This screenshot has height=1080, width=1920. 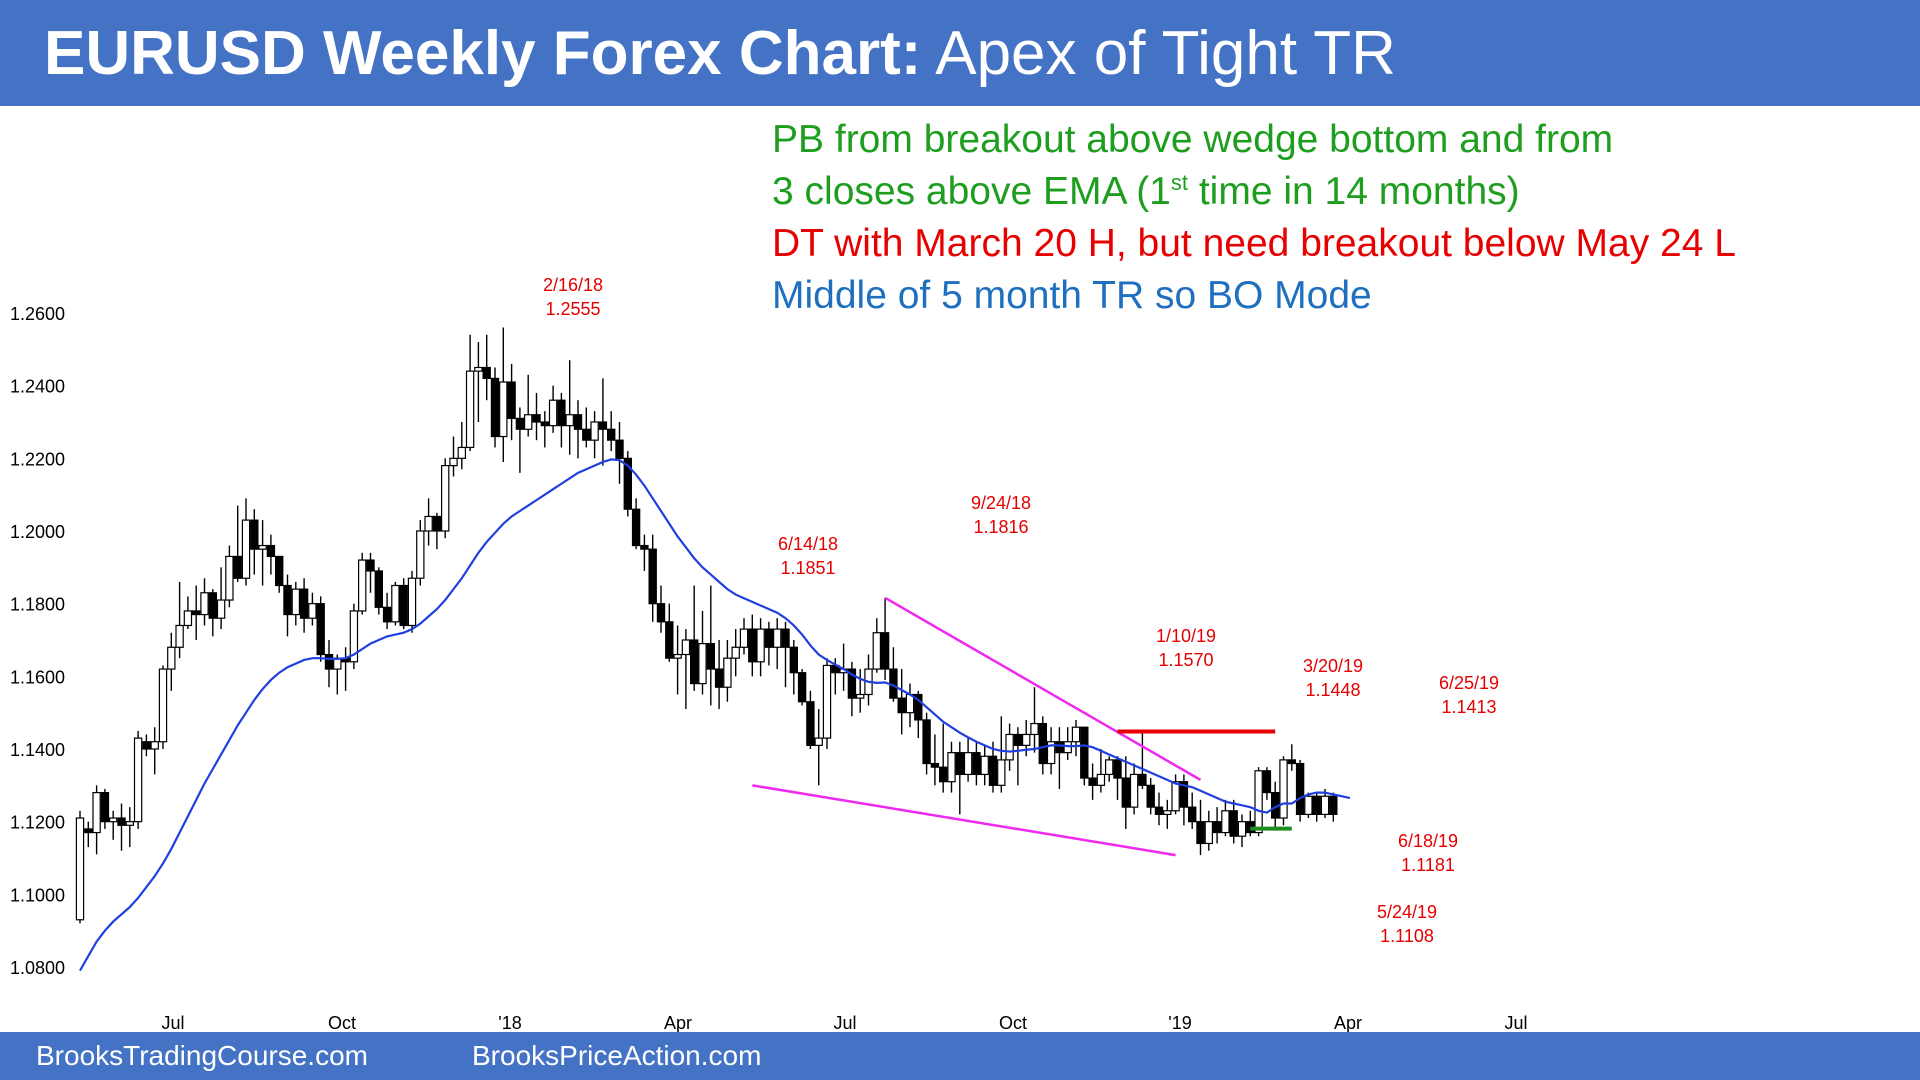 I want to click on y-tick-label: 1.1000, so click(x=37, y=895).